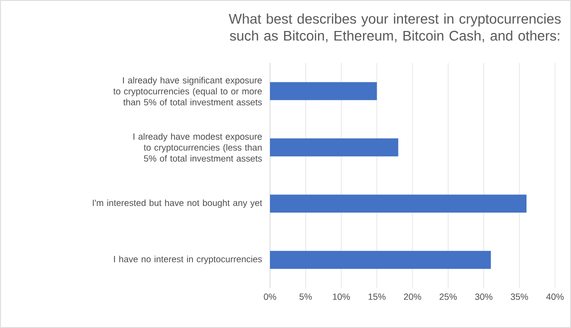 Image resolution: width=571 pixels, height=328 pixels. What do you see at coordinates (270, 297) in the screenshot?
I see `x-tick-label: 0%` at bounding box center [270, 297].